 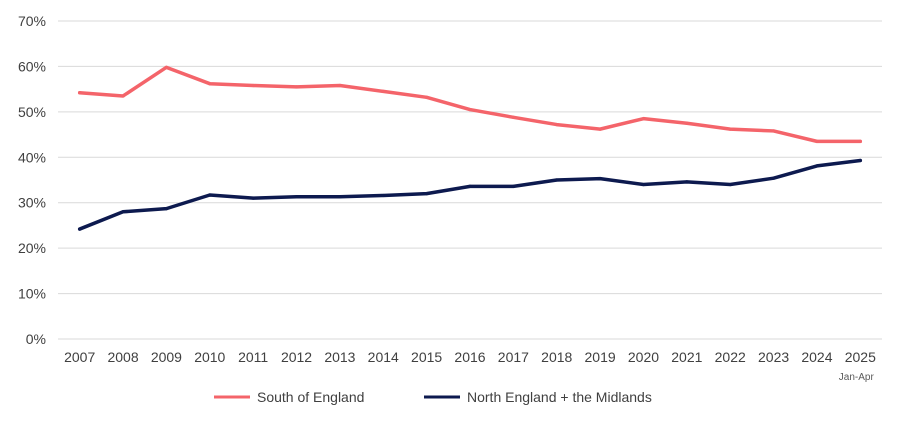 What do you see at coordinates (600, 357) in the screenshot?
I see `x-tick-label: 2019` at bounding box center [600, 357].